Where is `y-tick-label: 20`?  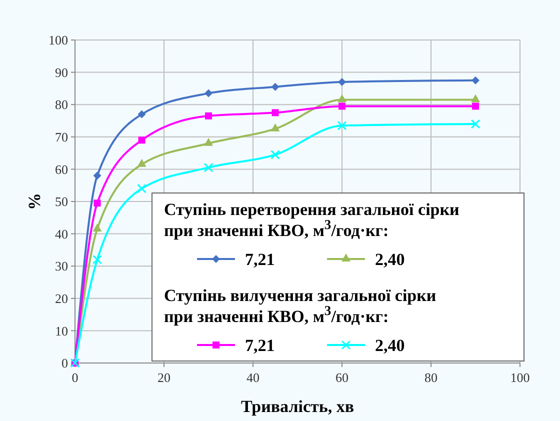 y-tick-label: 20 is located at coordinates (61, 298).